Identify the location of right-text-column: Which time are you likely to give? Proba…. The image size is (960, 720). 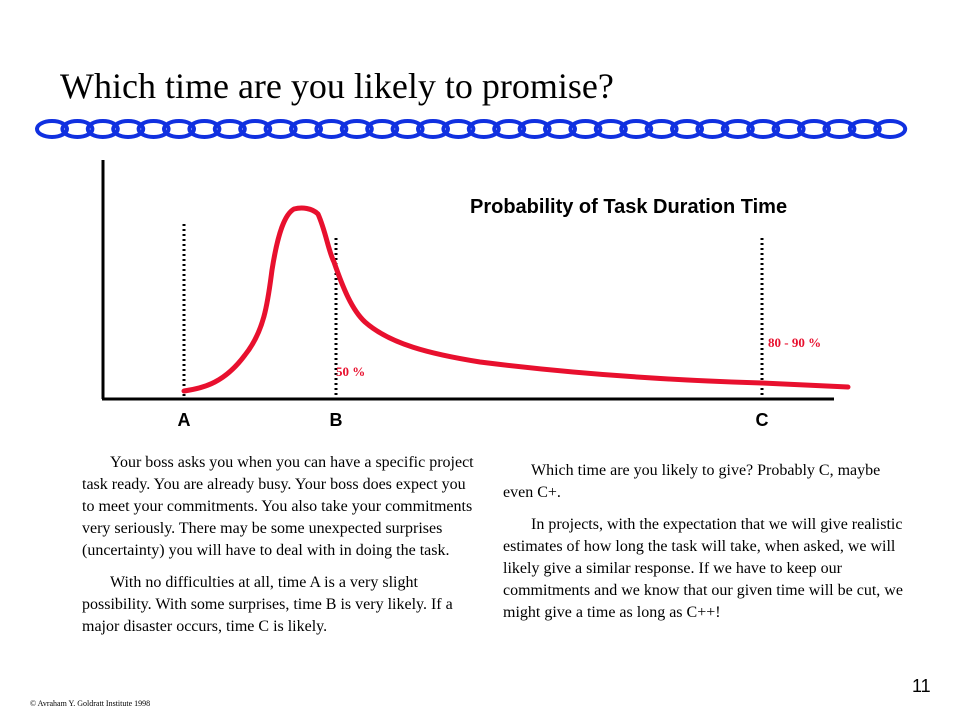
(703, 547).